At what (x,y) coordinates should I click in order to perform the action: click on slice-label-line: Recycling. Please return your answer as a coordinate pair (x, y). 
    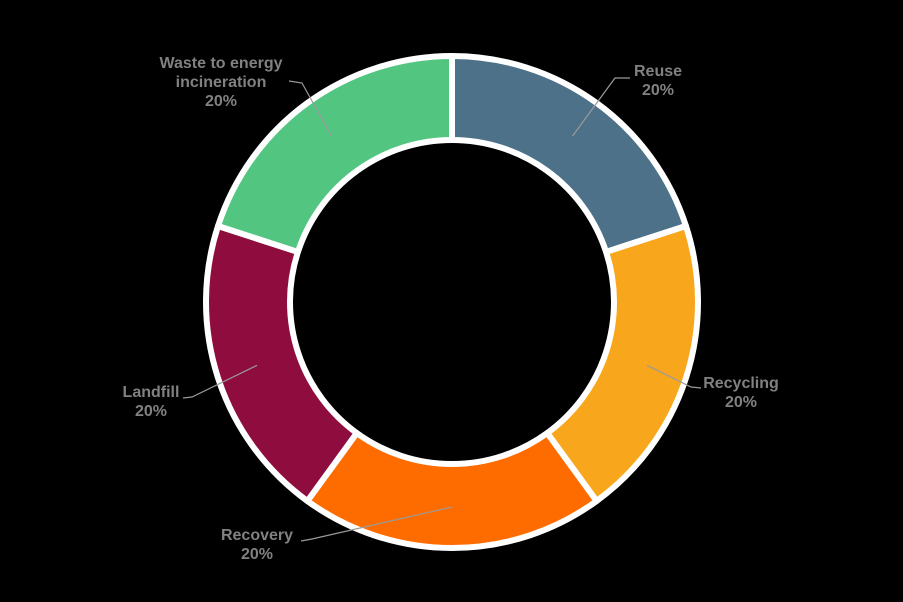
    Looking at the image, I should click on (741, 383).